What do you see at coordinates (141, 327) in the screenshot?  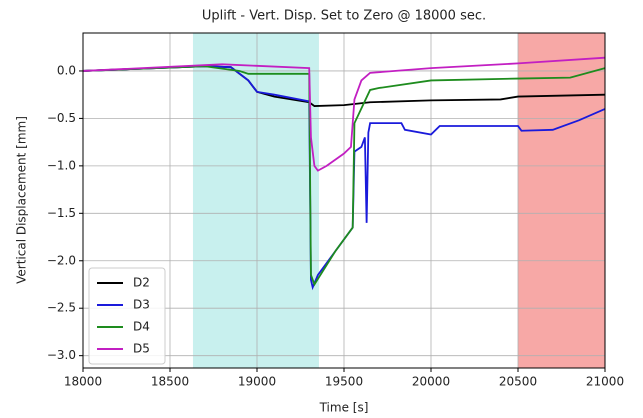 I see `legend-label: D4` at bounding box center [141, 327].